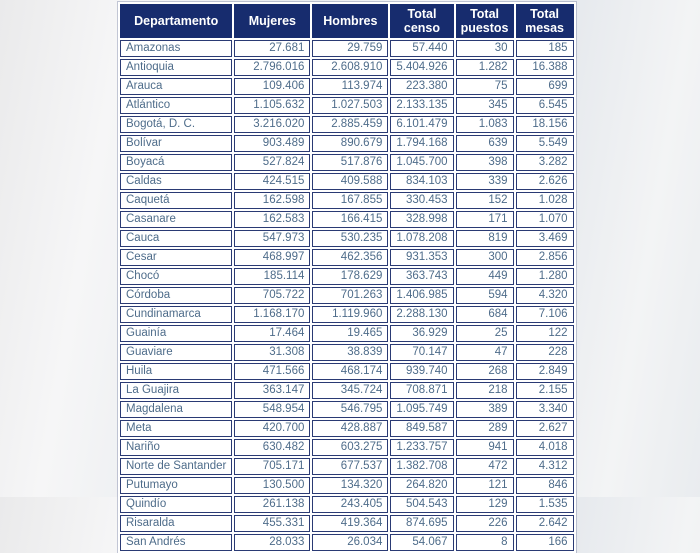  Describe the element at coordinates (544, 409) in the screenshot. I see `value-cell: 3.340` at that location.